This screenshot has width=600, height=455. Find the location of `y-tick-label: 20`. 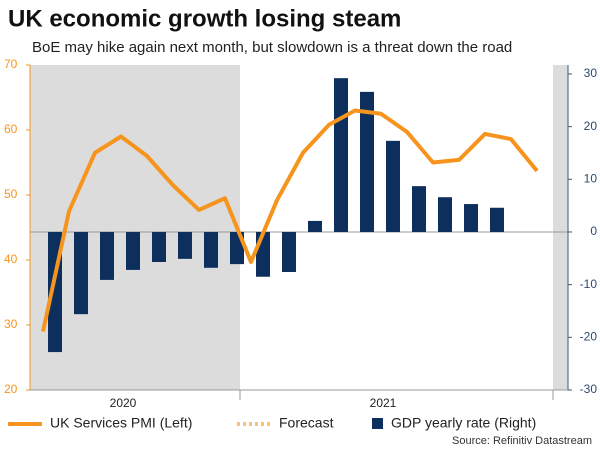

y-tick-label: 20 is located at coordinates (11, 389).